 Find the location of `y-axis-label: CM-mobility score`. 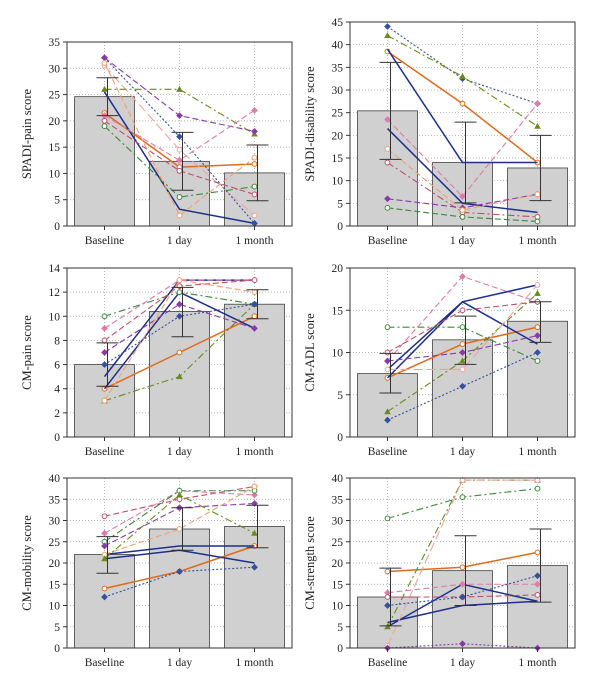

y-axis-label: CM-mobility score is located at coordinates (27, 563).